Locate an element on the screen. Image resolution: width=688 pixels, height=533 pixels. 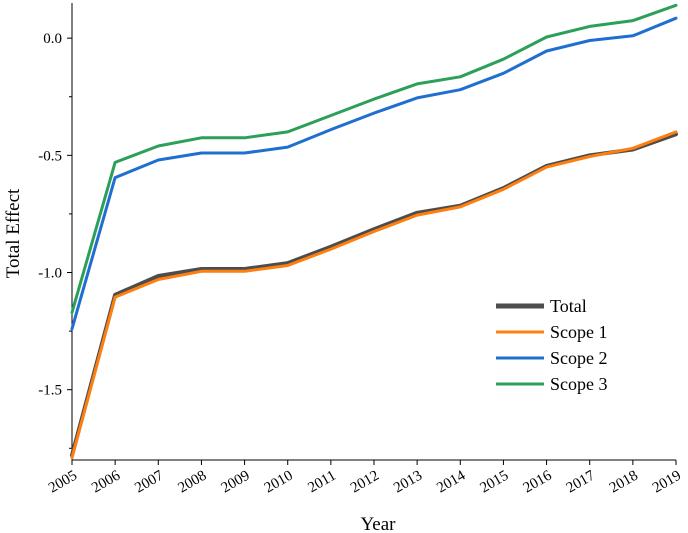
x-tick-label: 2008 is located at coordinates (192, 482).